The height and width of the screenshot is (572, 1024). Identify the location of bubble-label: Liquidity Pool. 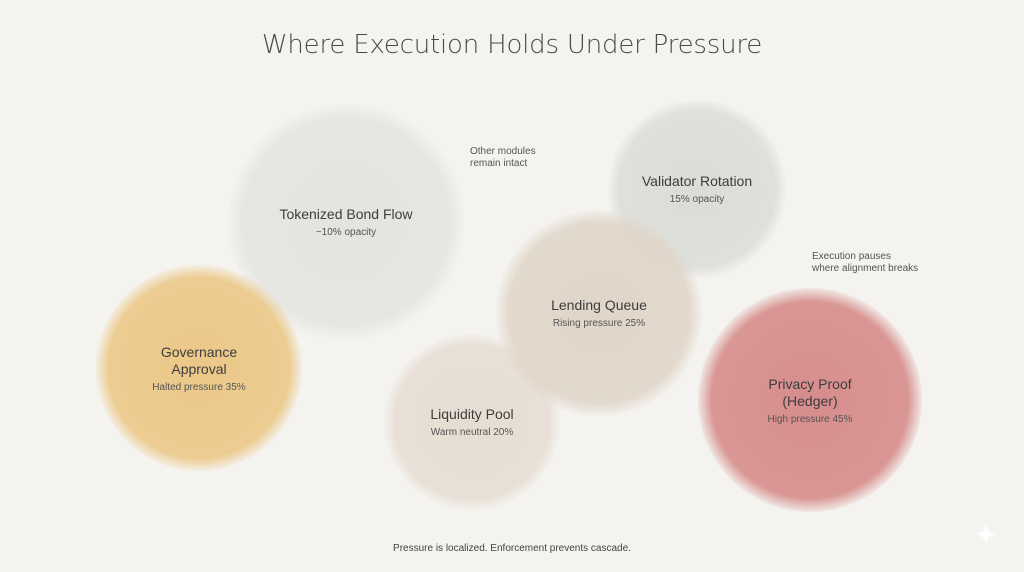
(472, 414).